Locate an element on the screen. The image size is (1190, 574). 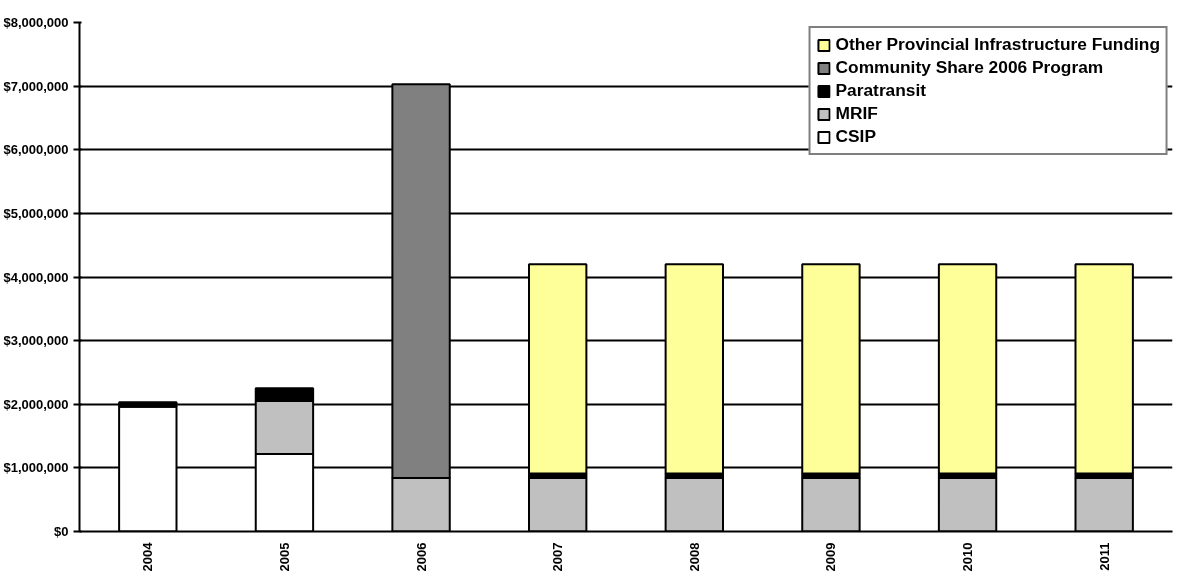
x-tick-label: 2011 is located at coordinates (1104, 556).